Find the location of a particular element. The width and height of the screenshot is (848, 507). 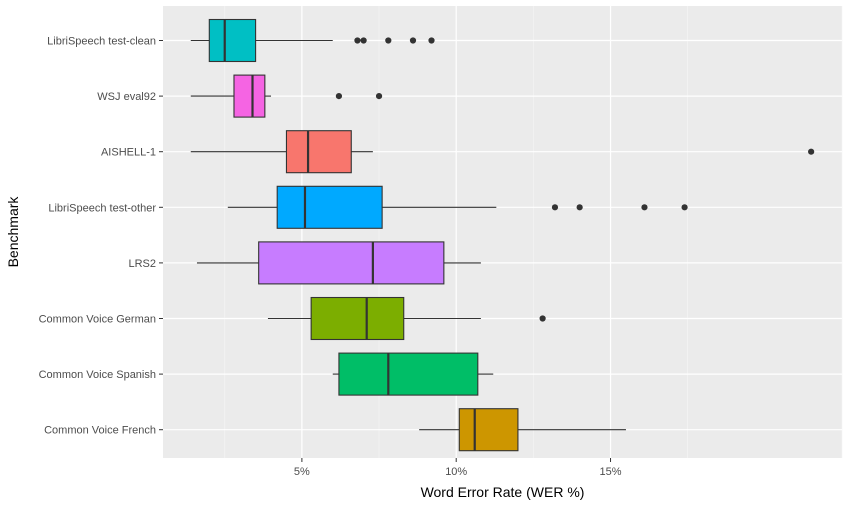

boxplot-librispeech-test-other is located at coordinates (457, 207).